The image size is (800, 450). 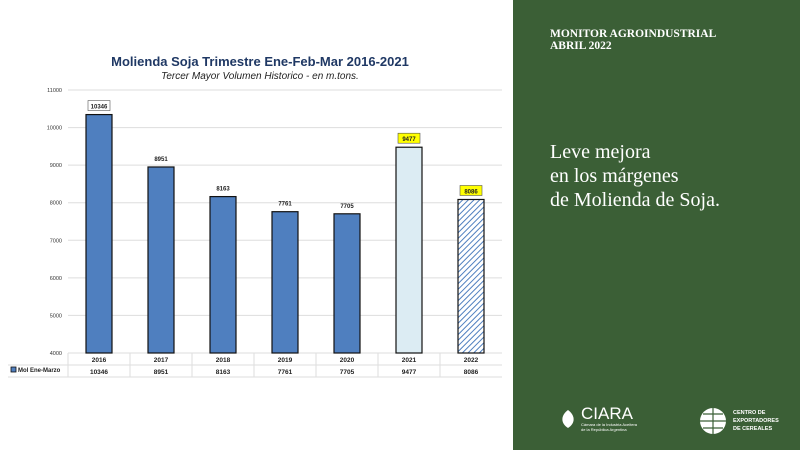 What do you see at coordinates (223, 360) in the screenshot?
I see `table-category: 2018` at bounding box center [223, 360].